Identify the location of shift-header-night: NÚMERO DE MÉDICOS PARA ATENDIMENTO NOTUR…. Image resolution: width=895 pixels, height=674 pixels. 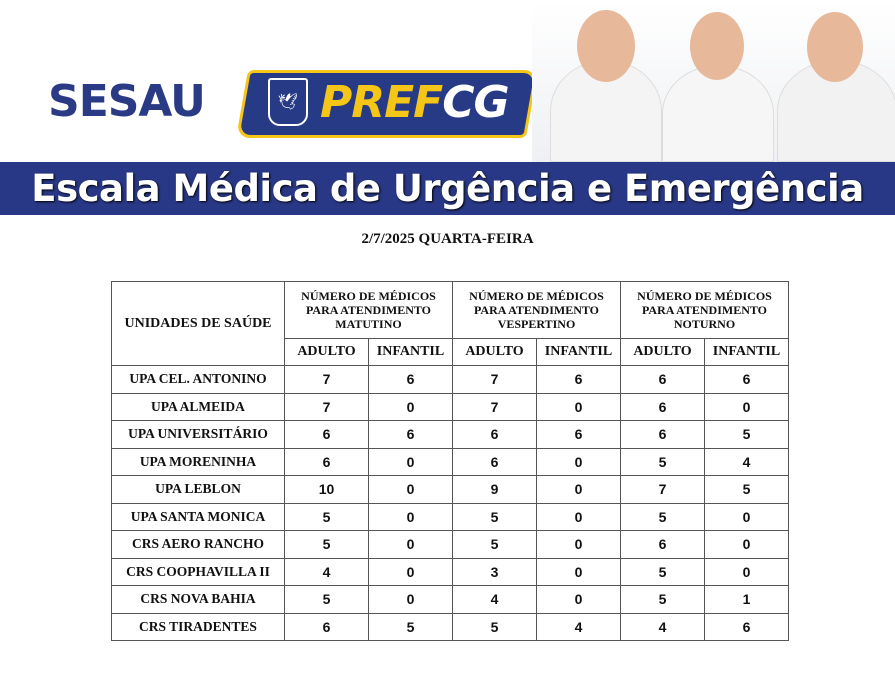
(704, 310).